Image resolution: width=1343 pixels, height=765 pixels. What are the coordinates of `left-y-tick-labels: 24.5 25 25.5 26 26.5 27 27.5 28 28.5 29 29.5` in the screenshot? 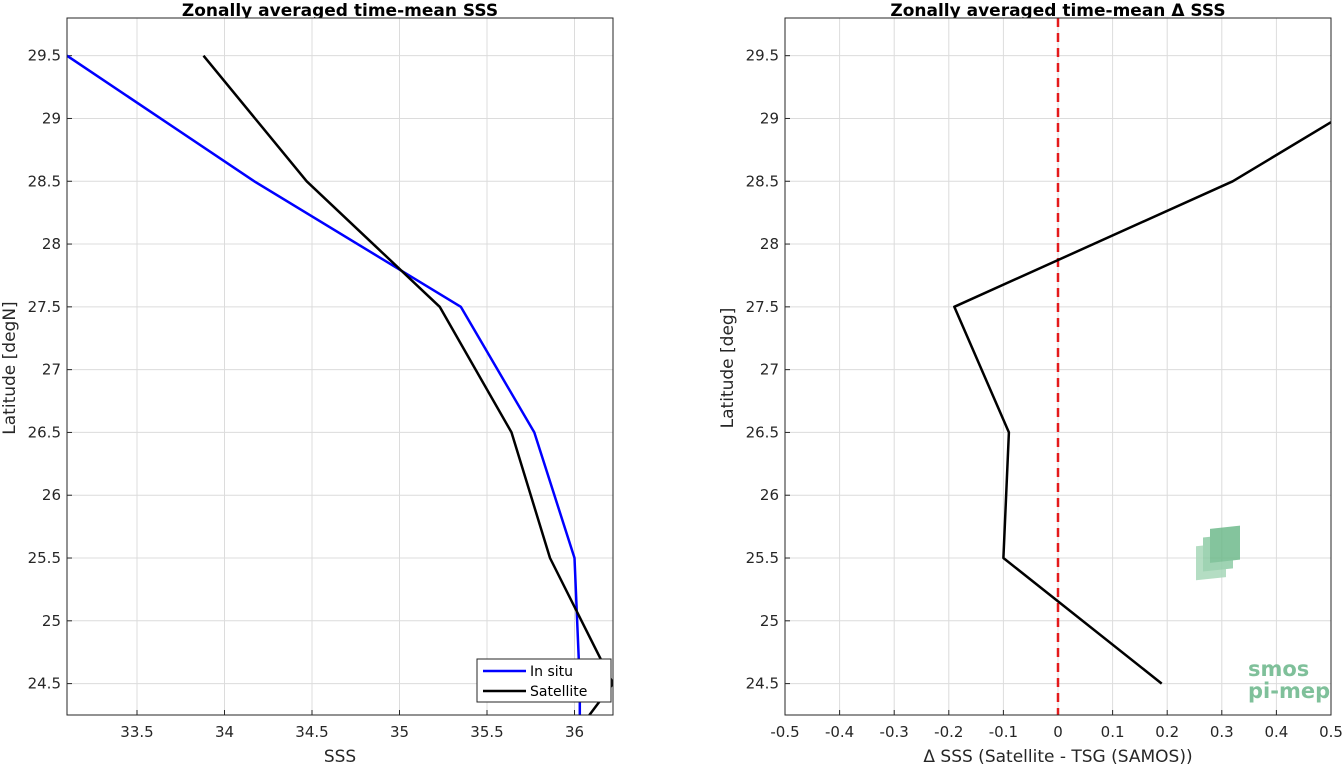 It's located at (44, 370).